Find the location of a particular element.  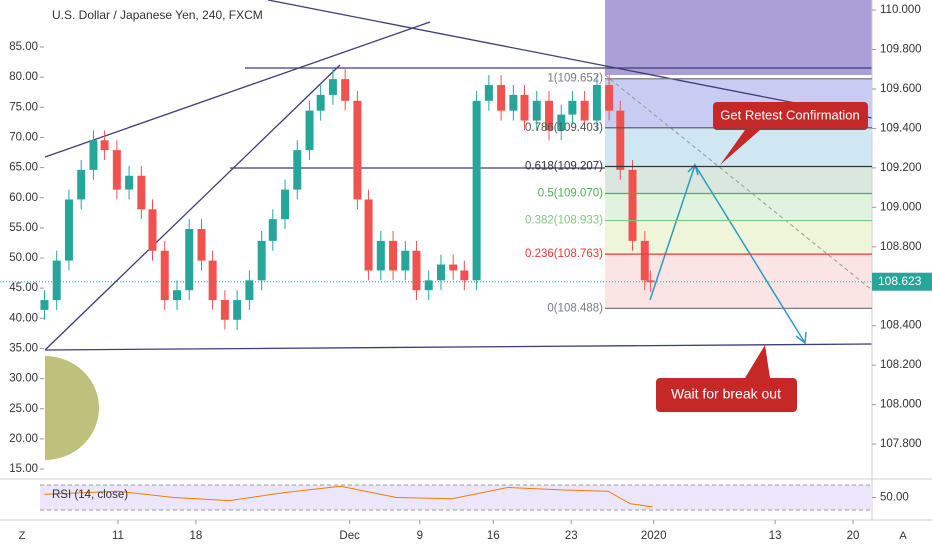

y2-tick-label: 65.00 is located at coordinates (23, 168).